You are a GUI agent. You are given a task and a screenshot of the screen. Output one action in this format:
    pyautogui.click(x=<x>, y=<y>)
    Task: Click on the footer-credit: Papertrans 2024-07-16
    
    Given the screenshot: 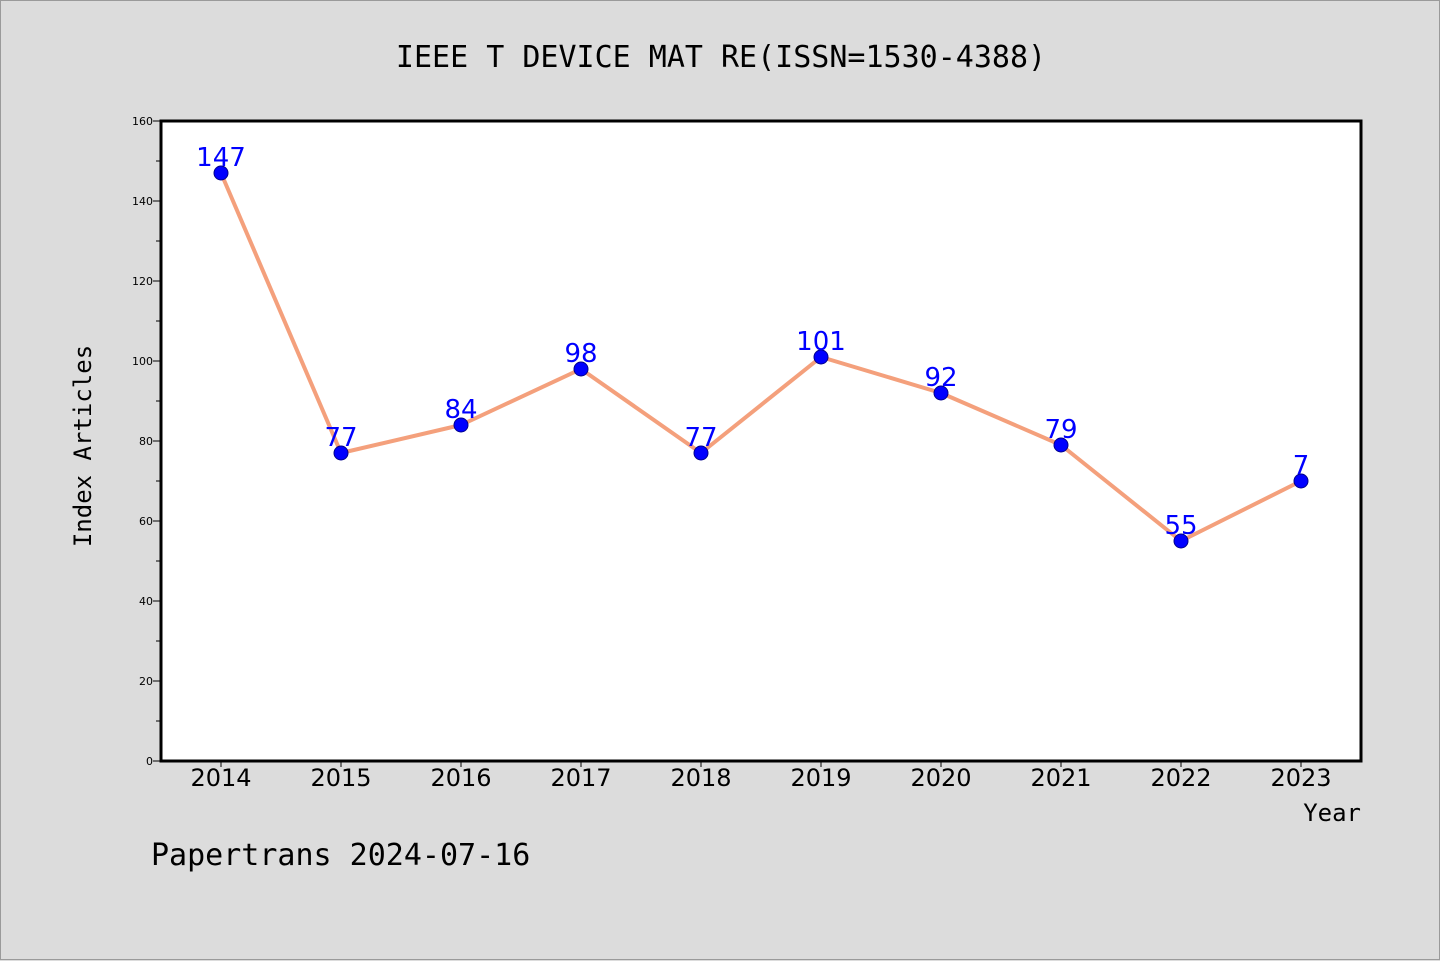 What is the action you would take?
    pyautogui.click(x=340, y=855)
    